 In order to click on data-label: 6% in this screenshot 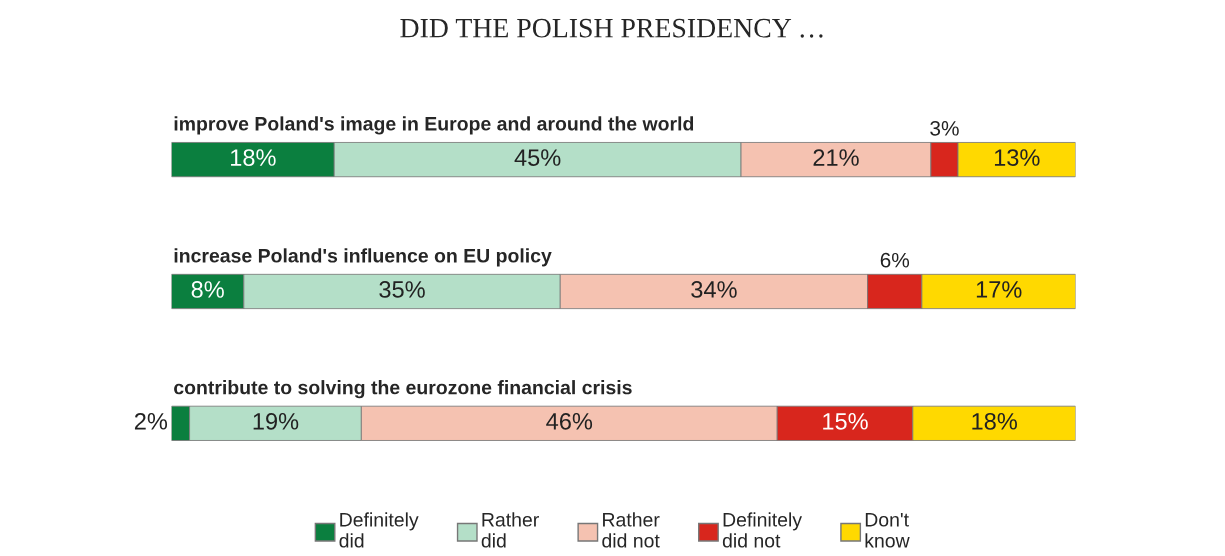, I will do `click(895, 260)`.